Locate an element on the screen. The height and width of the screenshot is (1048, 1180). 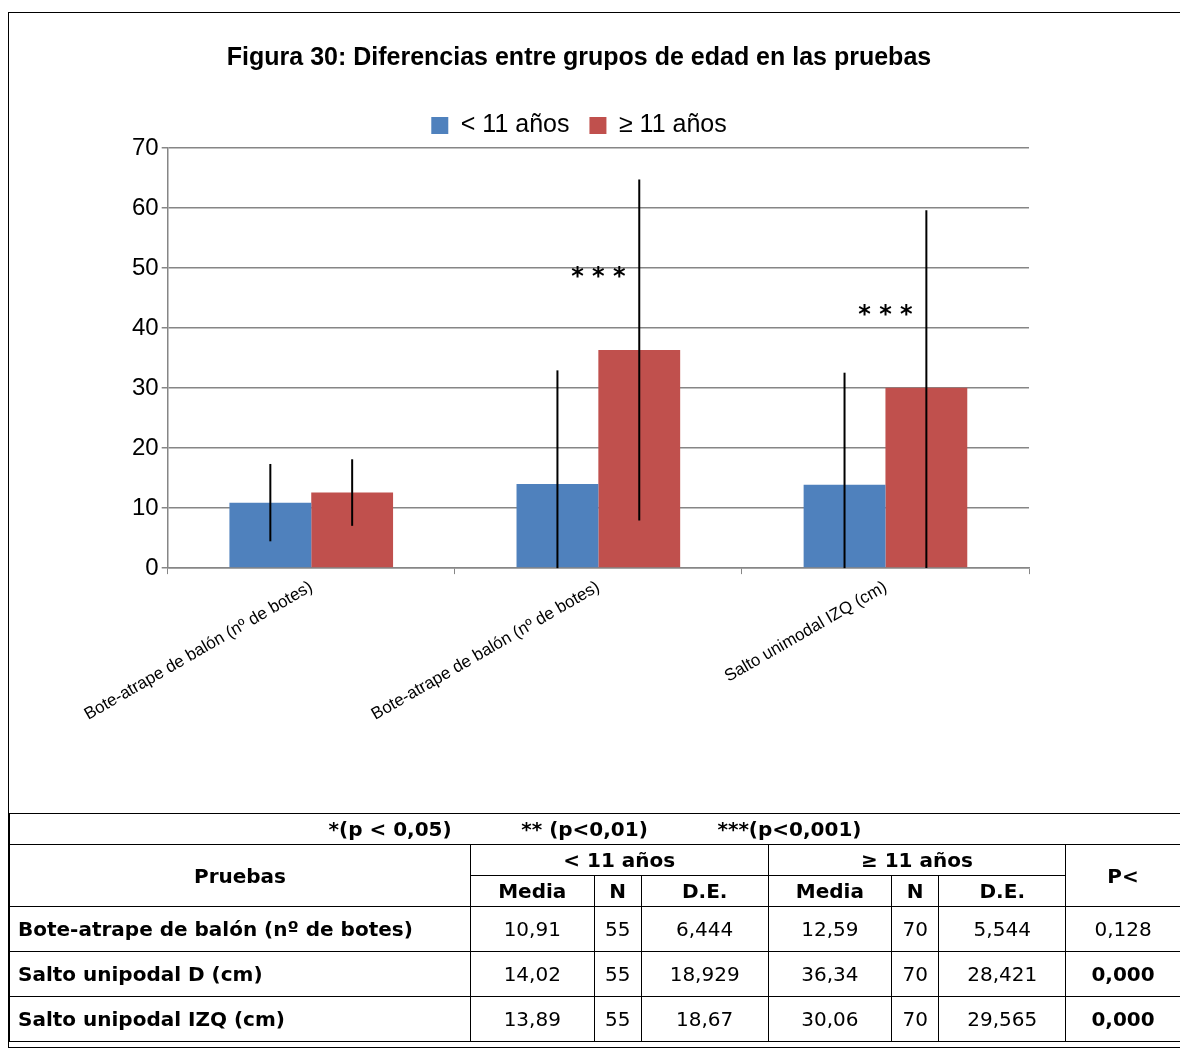
legend-label: ≥ 11 años is located at coordinates (672, 123).